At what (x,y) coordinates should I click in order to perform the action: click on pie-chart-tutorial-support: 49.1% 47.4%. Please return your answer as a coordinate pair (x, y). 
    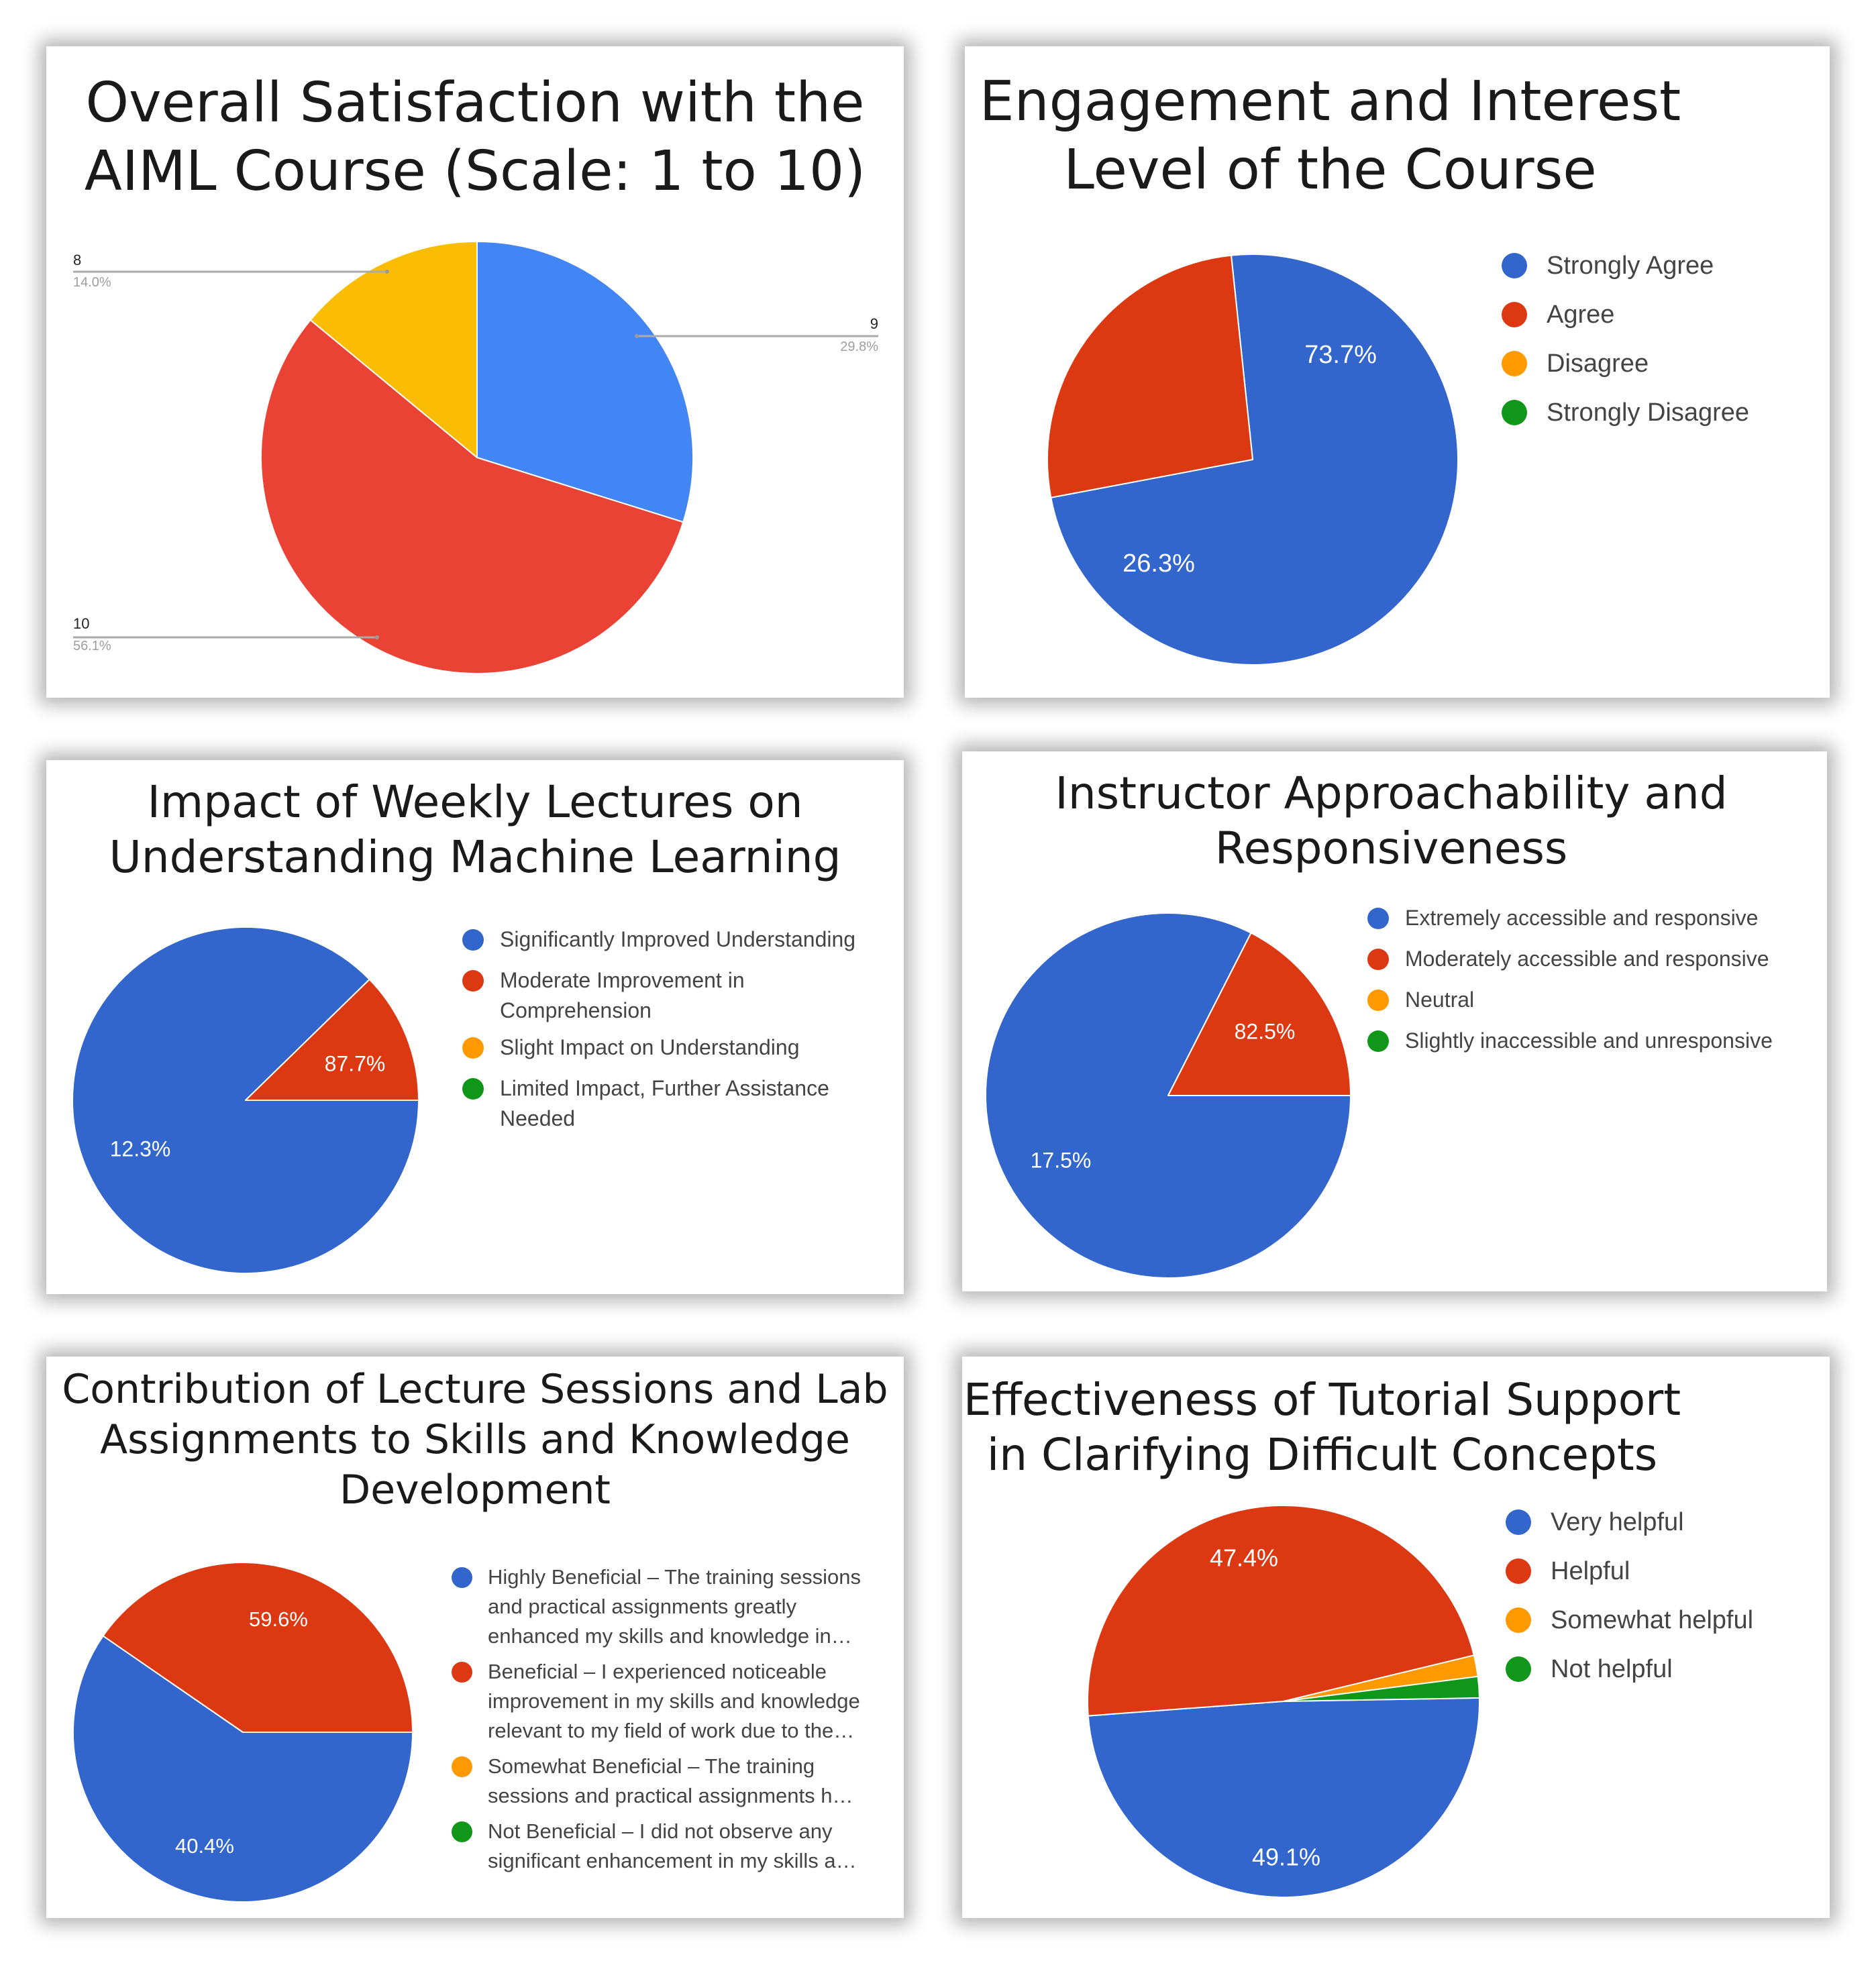
    Looking at the image, I should click on (1283, 1702).